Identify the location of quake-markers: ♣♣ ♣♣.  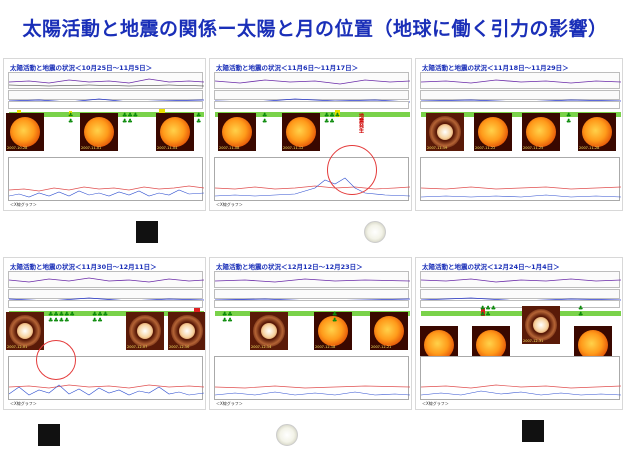
(227, 317).